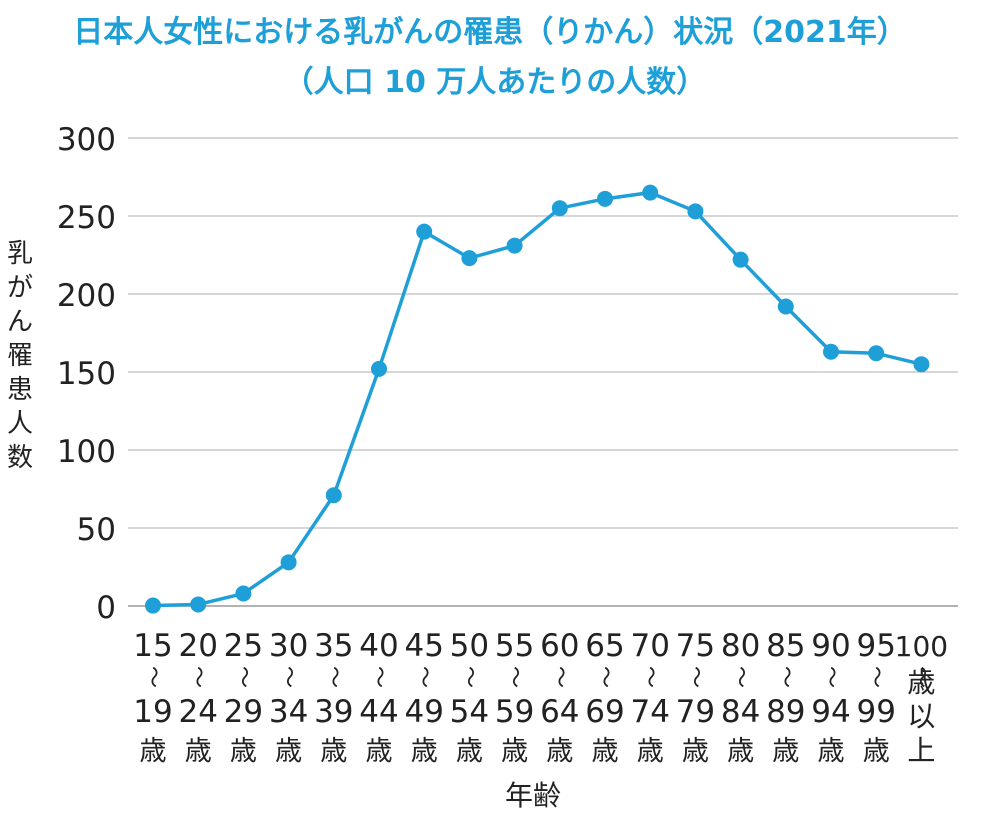  I want to click on x-tick-from-label: 45, so click(423, 646).